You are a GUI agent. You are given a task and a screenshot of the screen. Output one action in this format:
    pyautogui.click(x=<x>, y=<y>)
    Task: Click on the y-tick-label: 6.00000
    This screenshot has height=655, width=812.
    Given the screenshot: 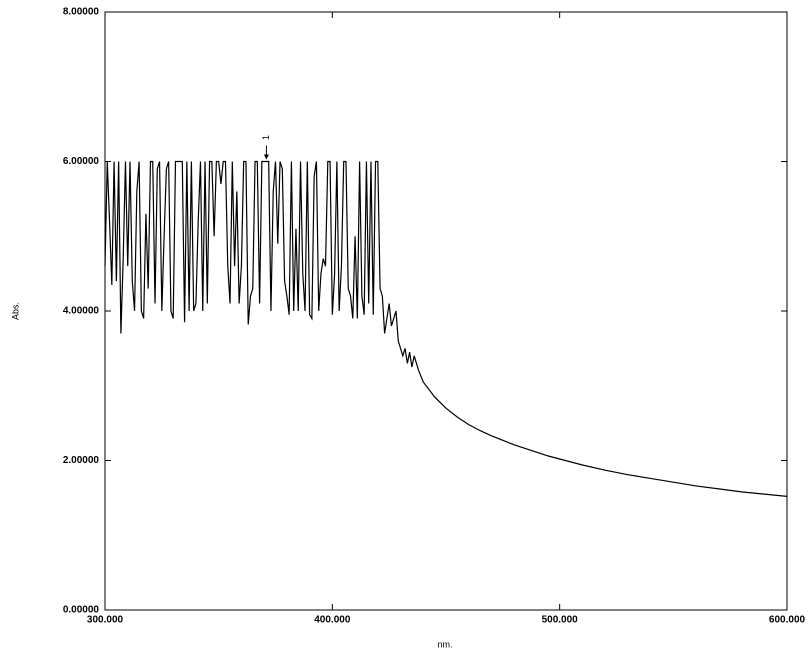 What is the action you would take?
    pyautogui.click(x=81, y=161)
    